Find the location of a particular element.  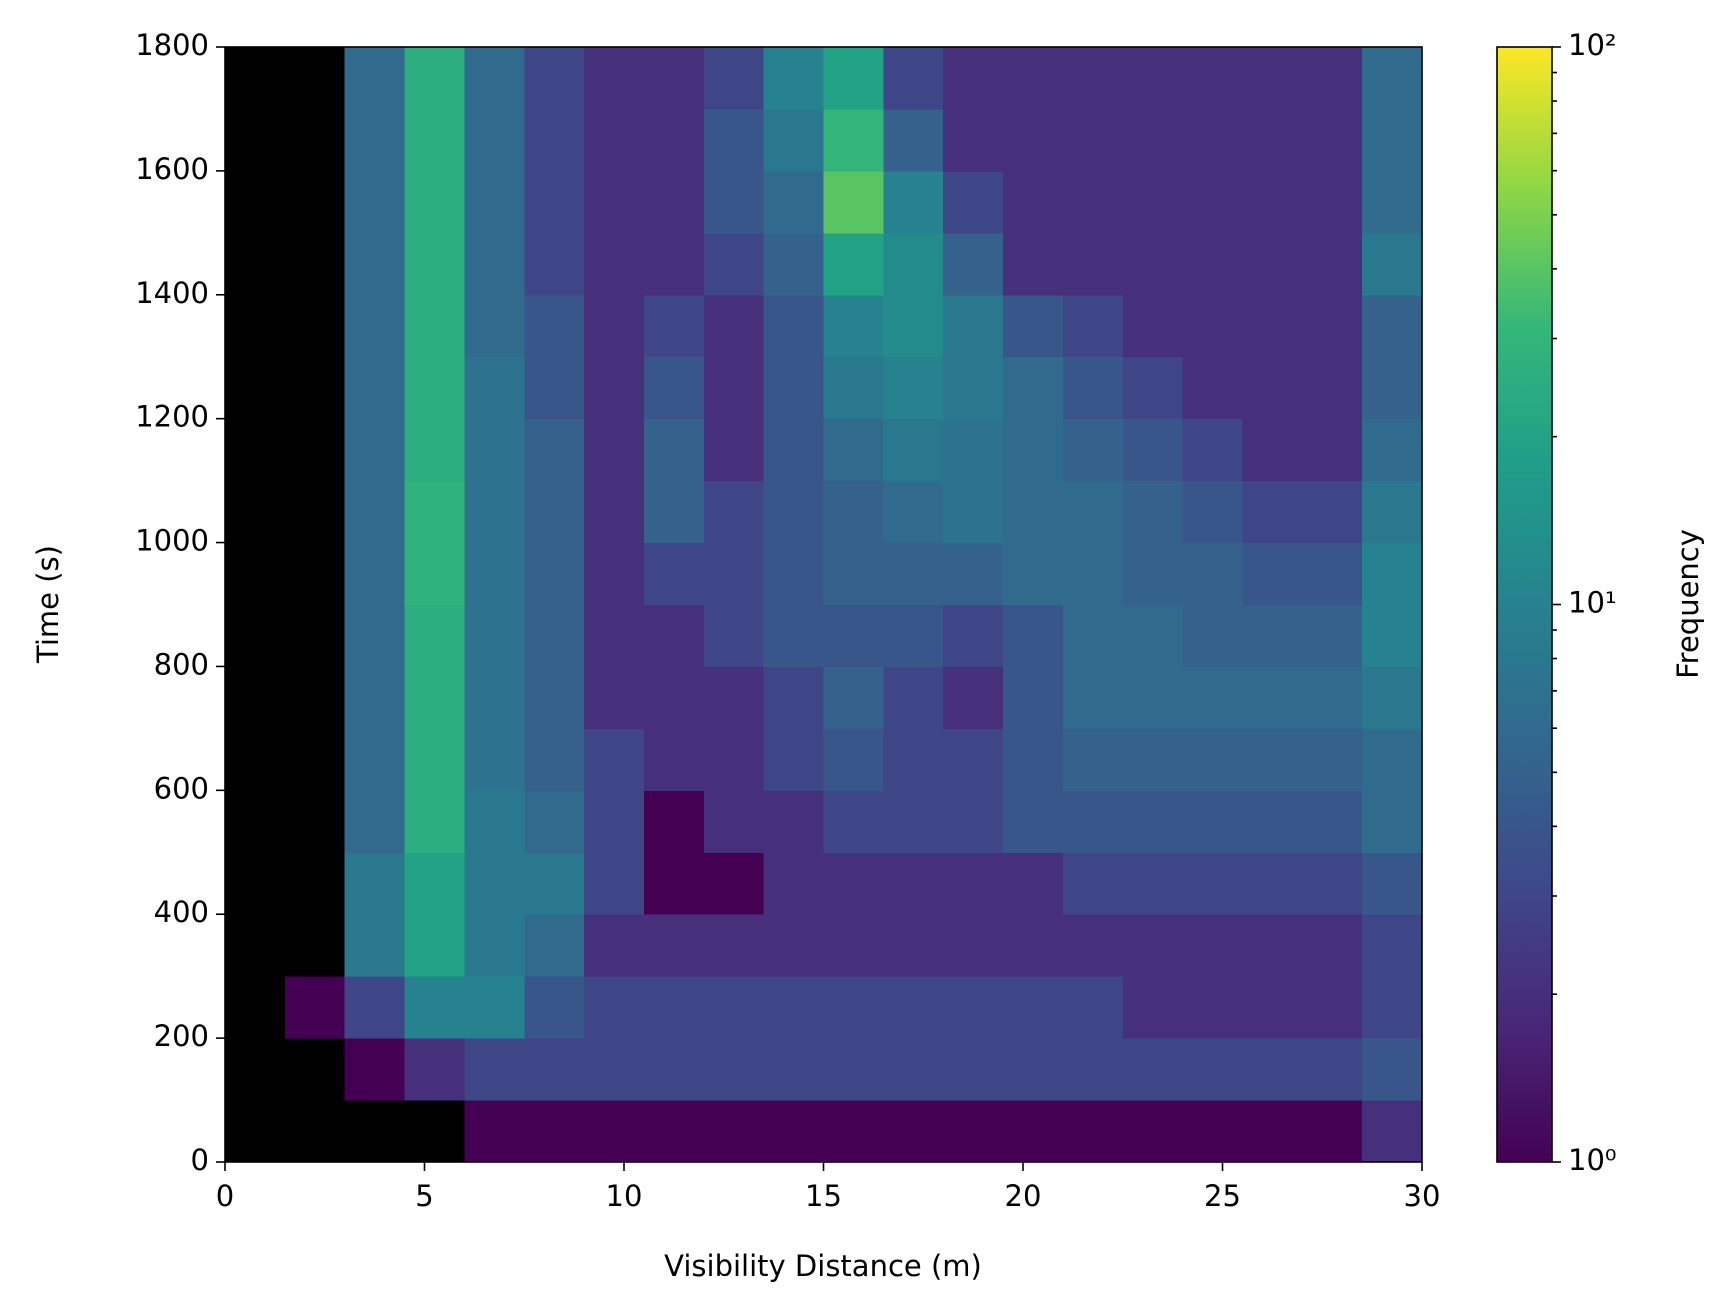

x-tick-label: 15 is located at coordinates (823, 1196).